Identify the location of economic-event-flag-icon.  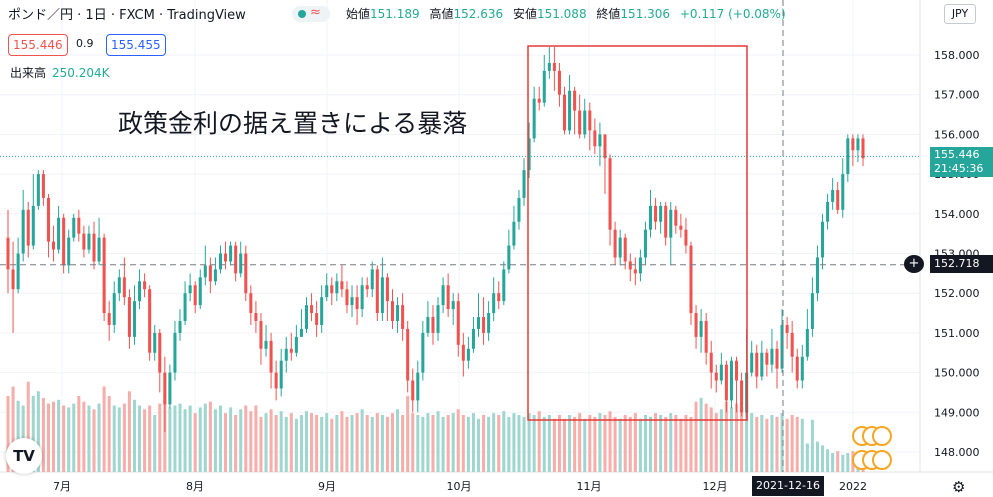
(882, 460).